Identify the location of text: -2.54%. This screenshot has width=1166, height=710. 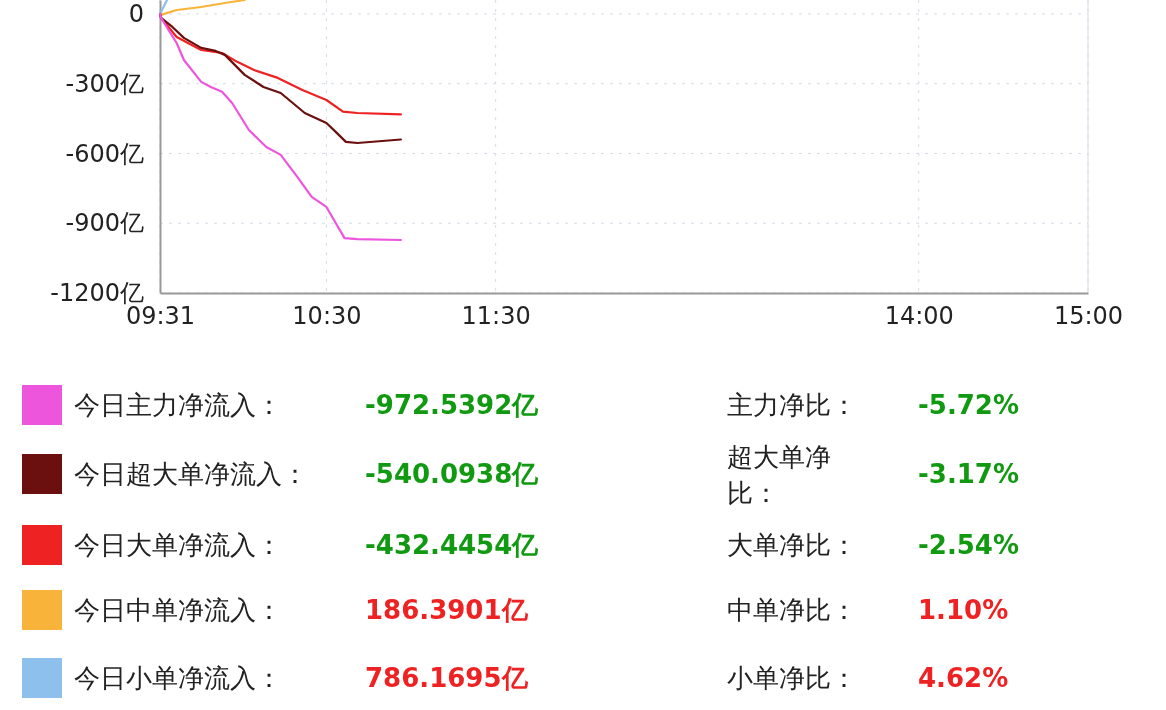
(968, 545).